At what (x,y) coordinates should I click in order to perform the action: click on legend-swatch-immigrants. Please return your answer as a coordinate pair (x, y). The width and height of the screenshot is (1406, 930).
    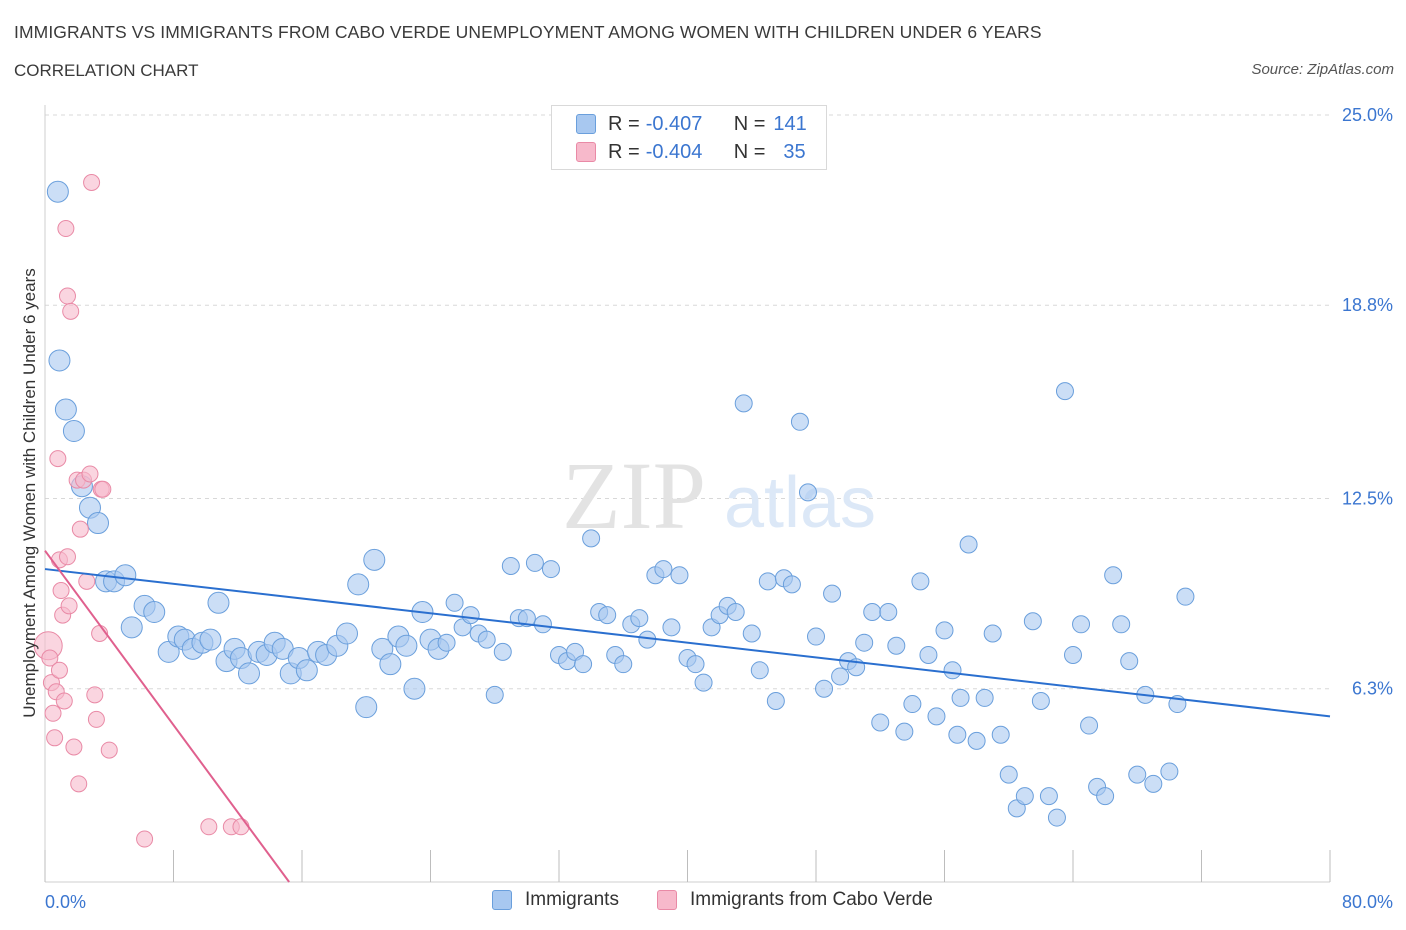
    Looking at the image, I should click on (586, 124).